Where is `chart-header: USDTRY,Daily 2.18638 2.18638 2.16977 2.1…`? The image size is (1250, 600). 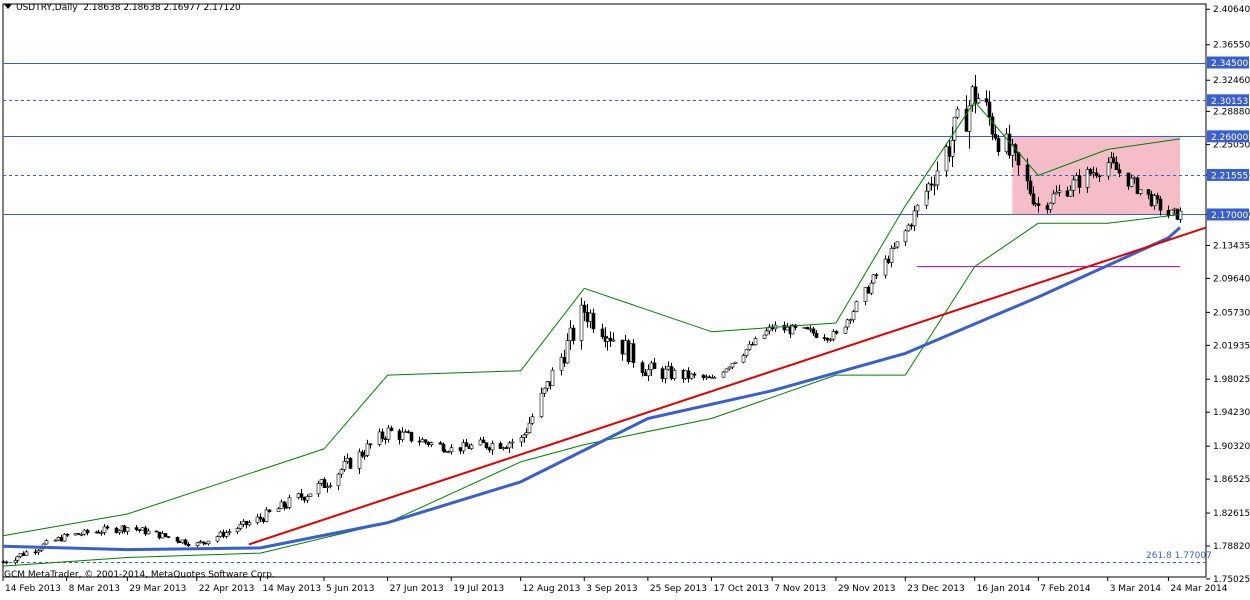
chart-header: USDTRY,Daily 2.18638 2.18638 2.16977 2.1… is located at coordinates (122, 8).